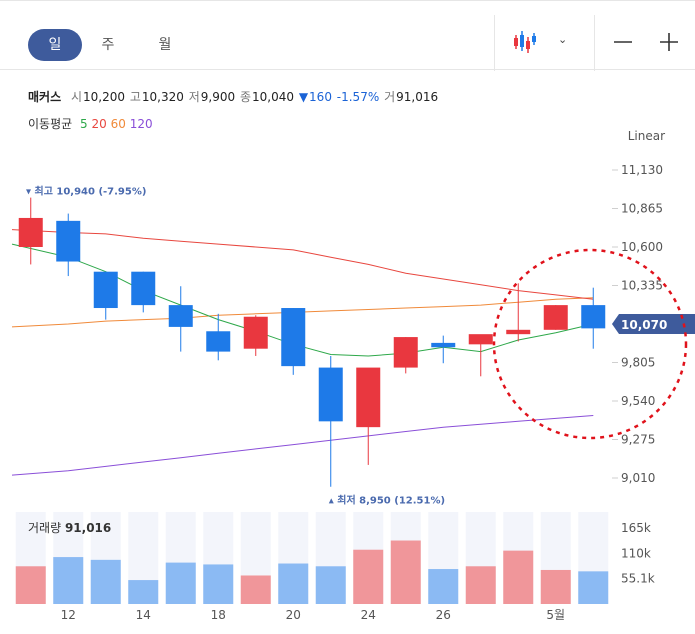 This screenshot has width=695, height=634. I want to click on highlight-circle, so click(590, 344).